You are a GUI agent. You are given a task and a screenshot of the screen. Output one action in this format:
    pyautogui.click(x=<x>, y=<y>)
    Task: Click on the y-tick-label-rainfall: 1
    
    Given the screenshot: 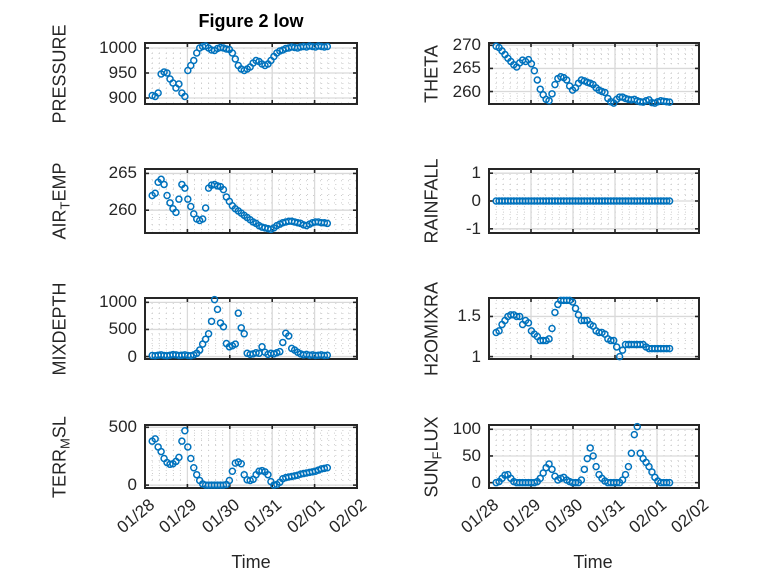 What is the action you would take?
    pyautogui.click(x=476, y=173)
    